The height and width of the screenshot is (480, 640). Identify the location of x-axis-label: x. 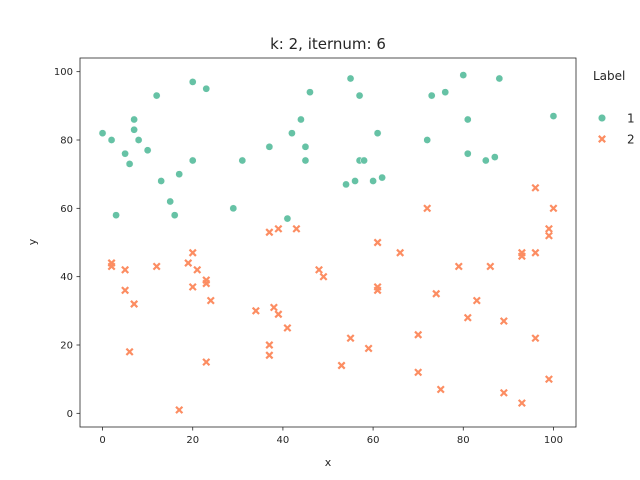
(328, 462).